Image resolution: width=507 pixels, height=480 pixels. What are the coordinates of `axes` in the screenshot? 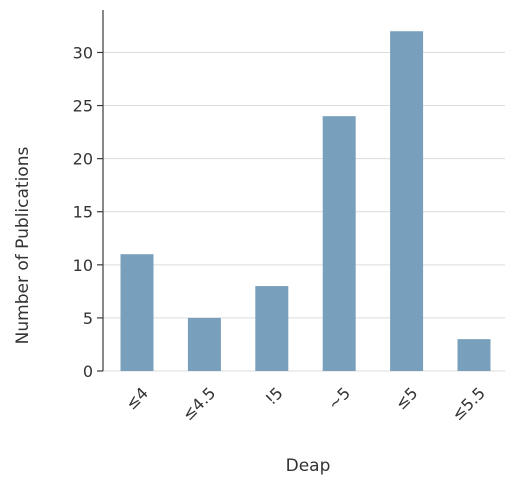 It's located at (100, 191).